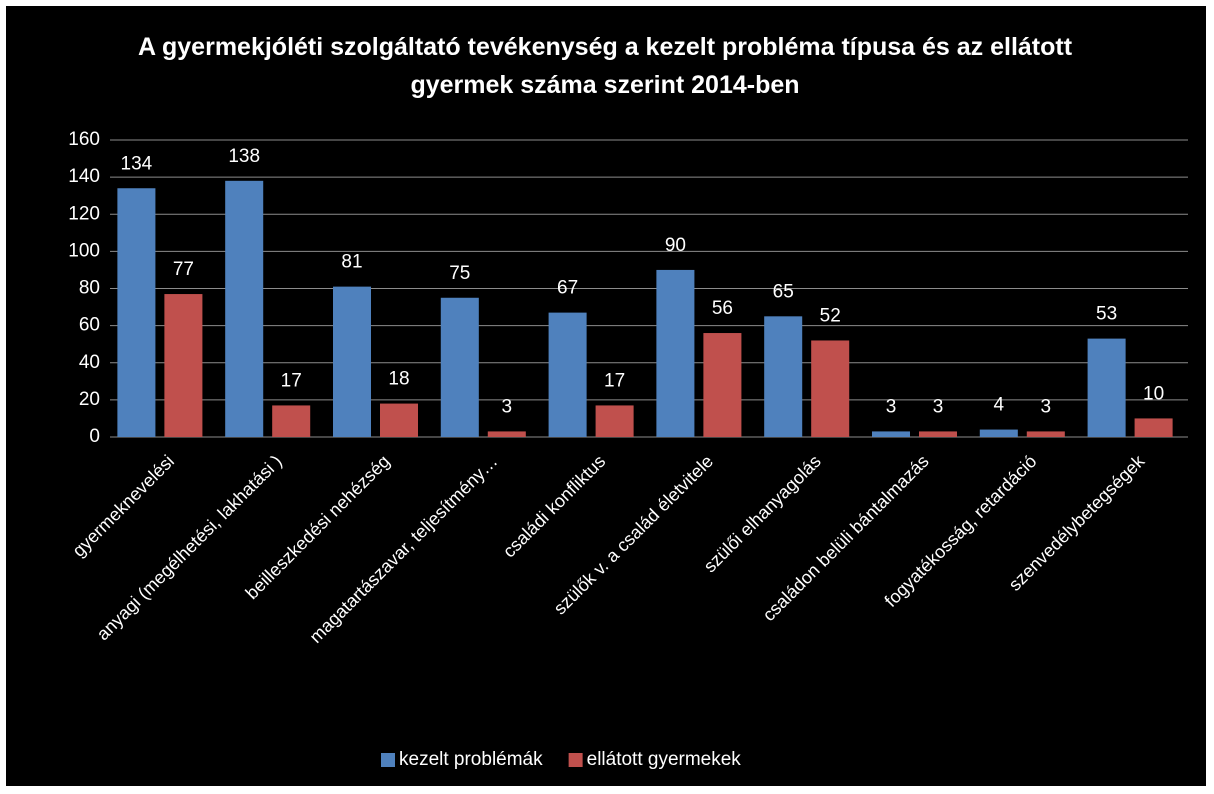  I want to click on x-tick-label: családi konfliktus, so click(554, 506).